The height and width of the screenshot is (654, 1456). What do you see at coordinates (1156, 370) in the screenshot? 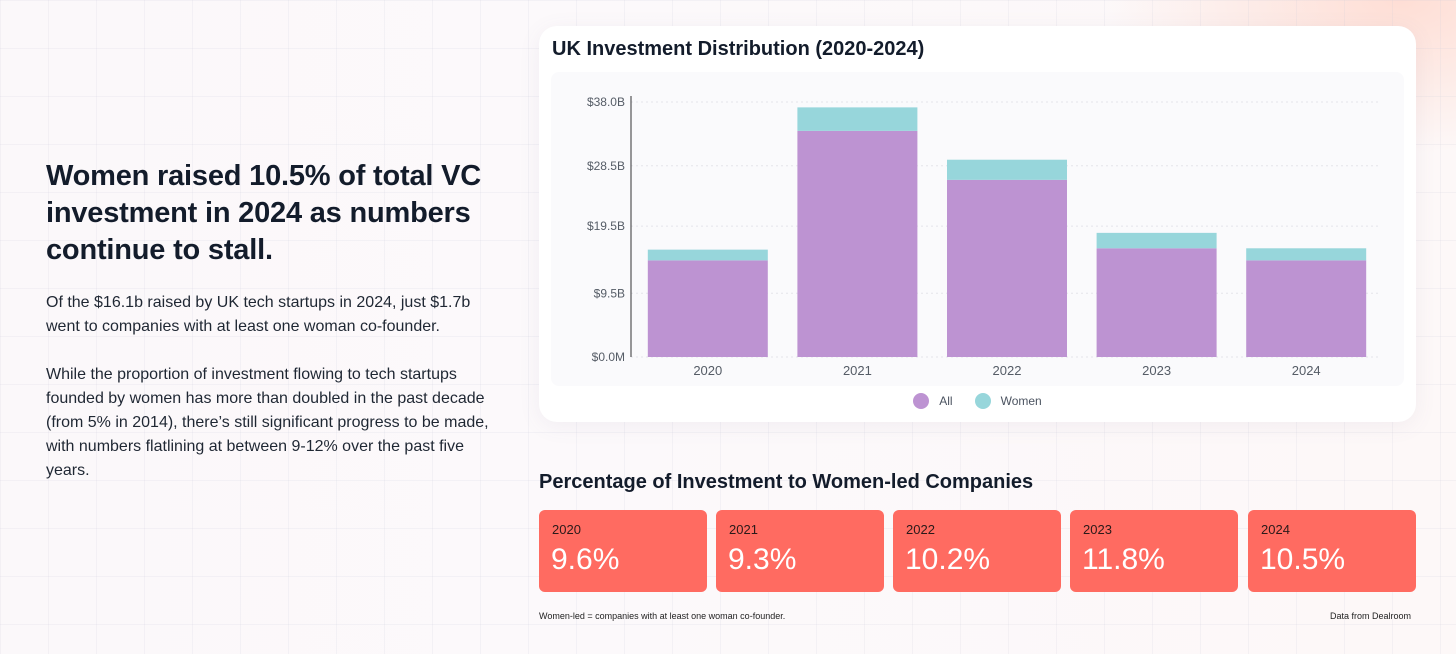
I see `x-tick-label: 2023` at bounding box center [1156, 370].